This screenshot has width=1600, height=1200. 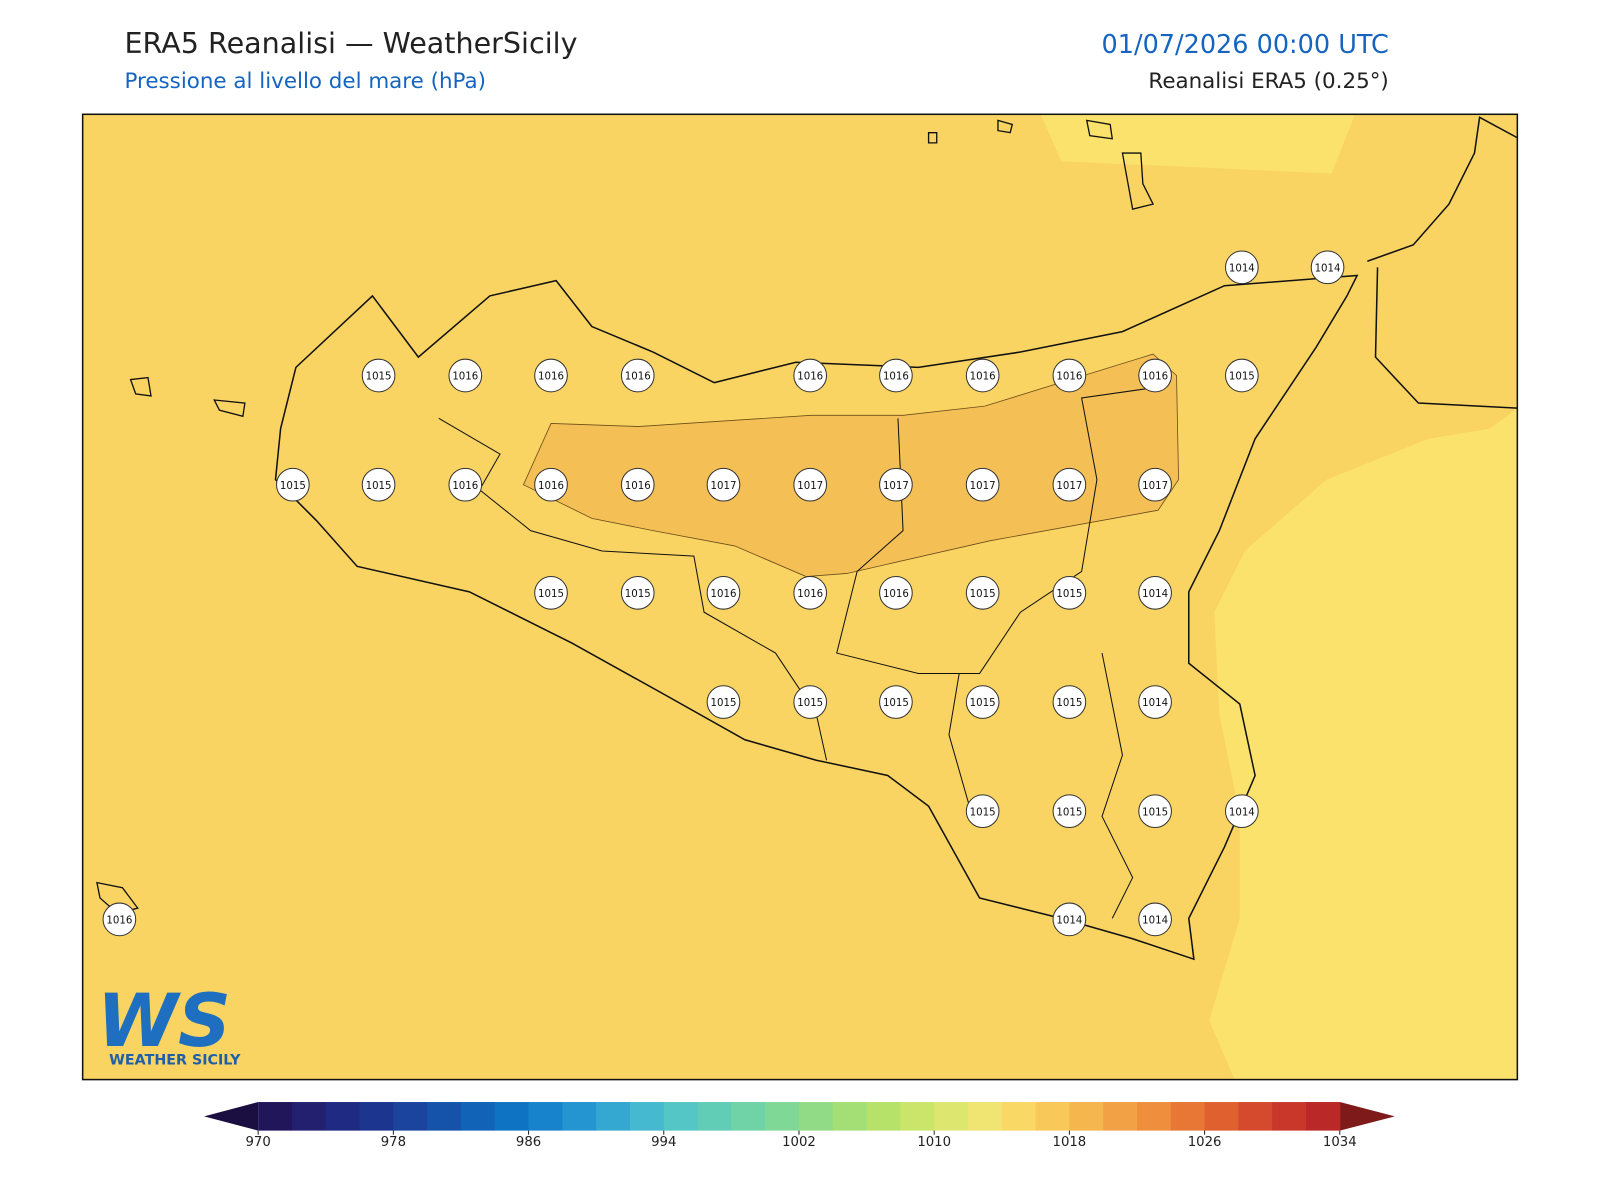 What do you see at coordinates (1367, 1116) in the screenshot?
I see `colorbar-over` at bounding box center [1367, 1116].